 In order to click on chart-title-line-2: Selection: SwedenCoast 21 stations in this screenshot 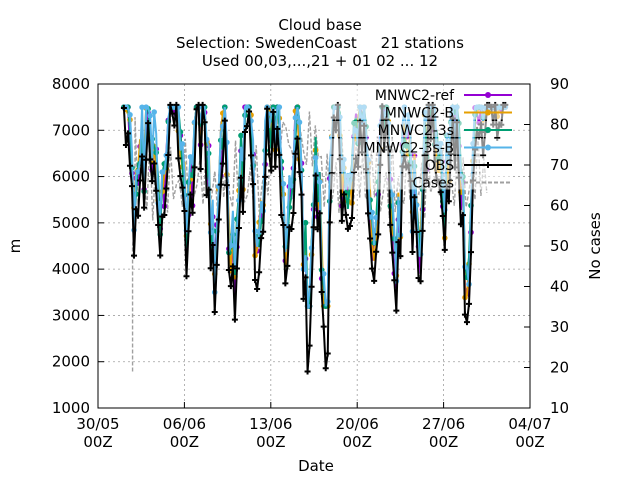, I will do `click(320, 43)`.